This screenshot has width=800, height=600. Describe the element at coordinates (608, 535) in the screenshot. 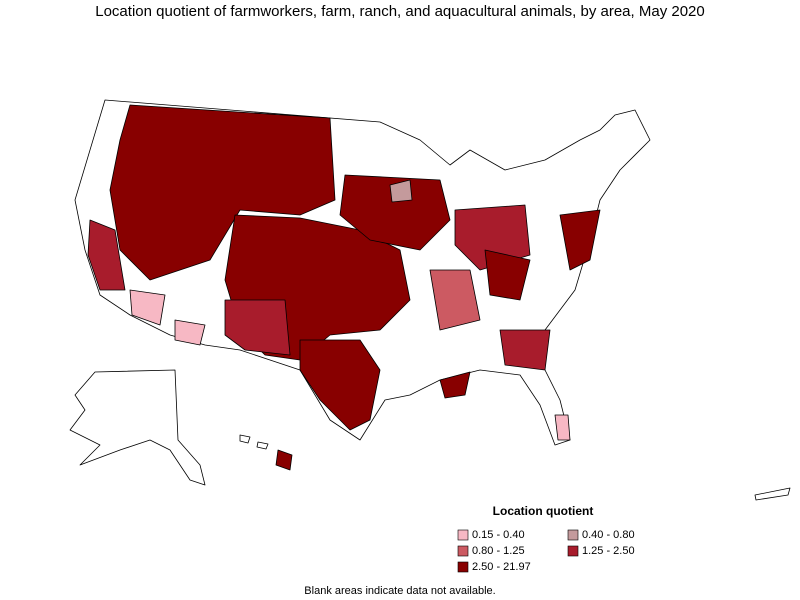

I see `legend-label: 0.40 - 0.80` at that location.